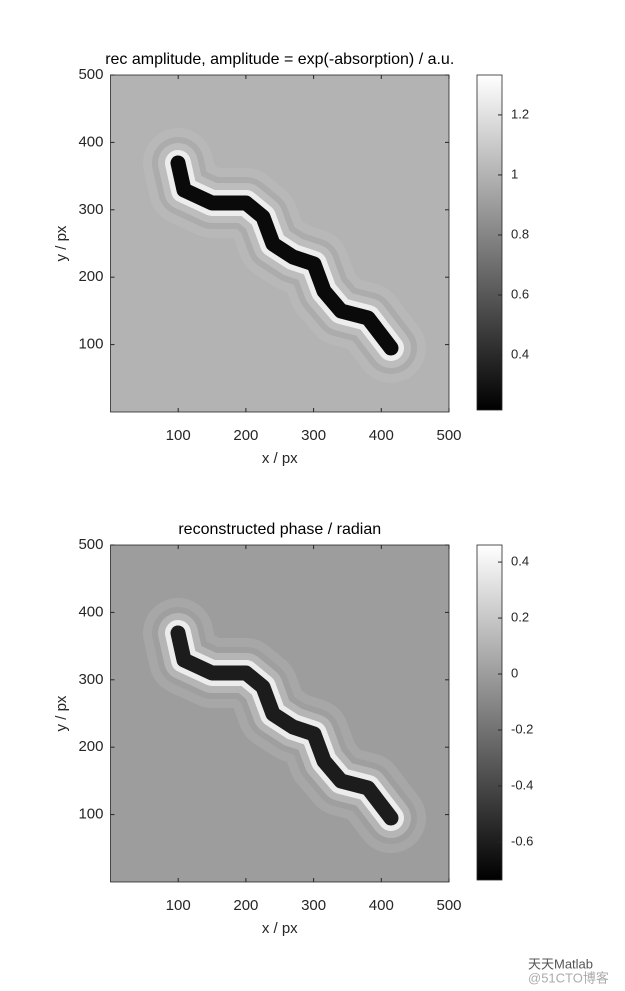 Image resolution: width=625 pixels, height=991 pixels. I want to click on colorbar-tick-label: 0, so click(514, 672).